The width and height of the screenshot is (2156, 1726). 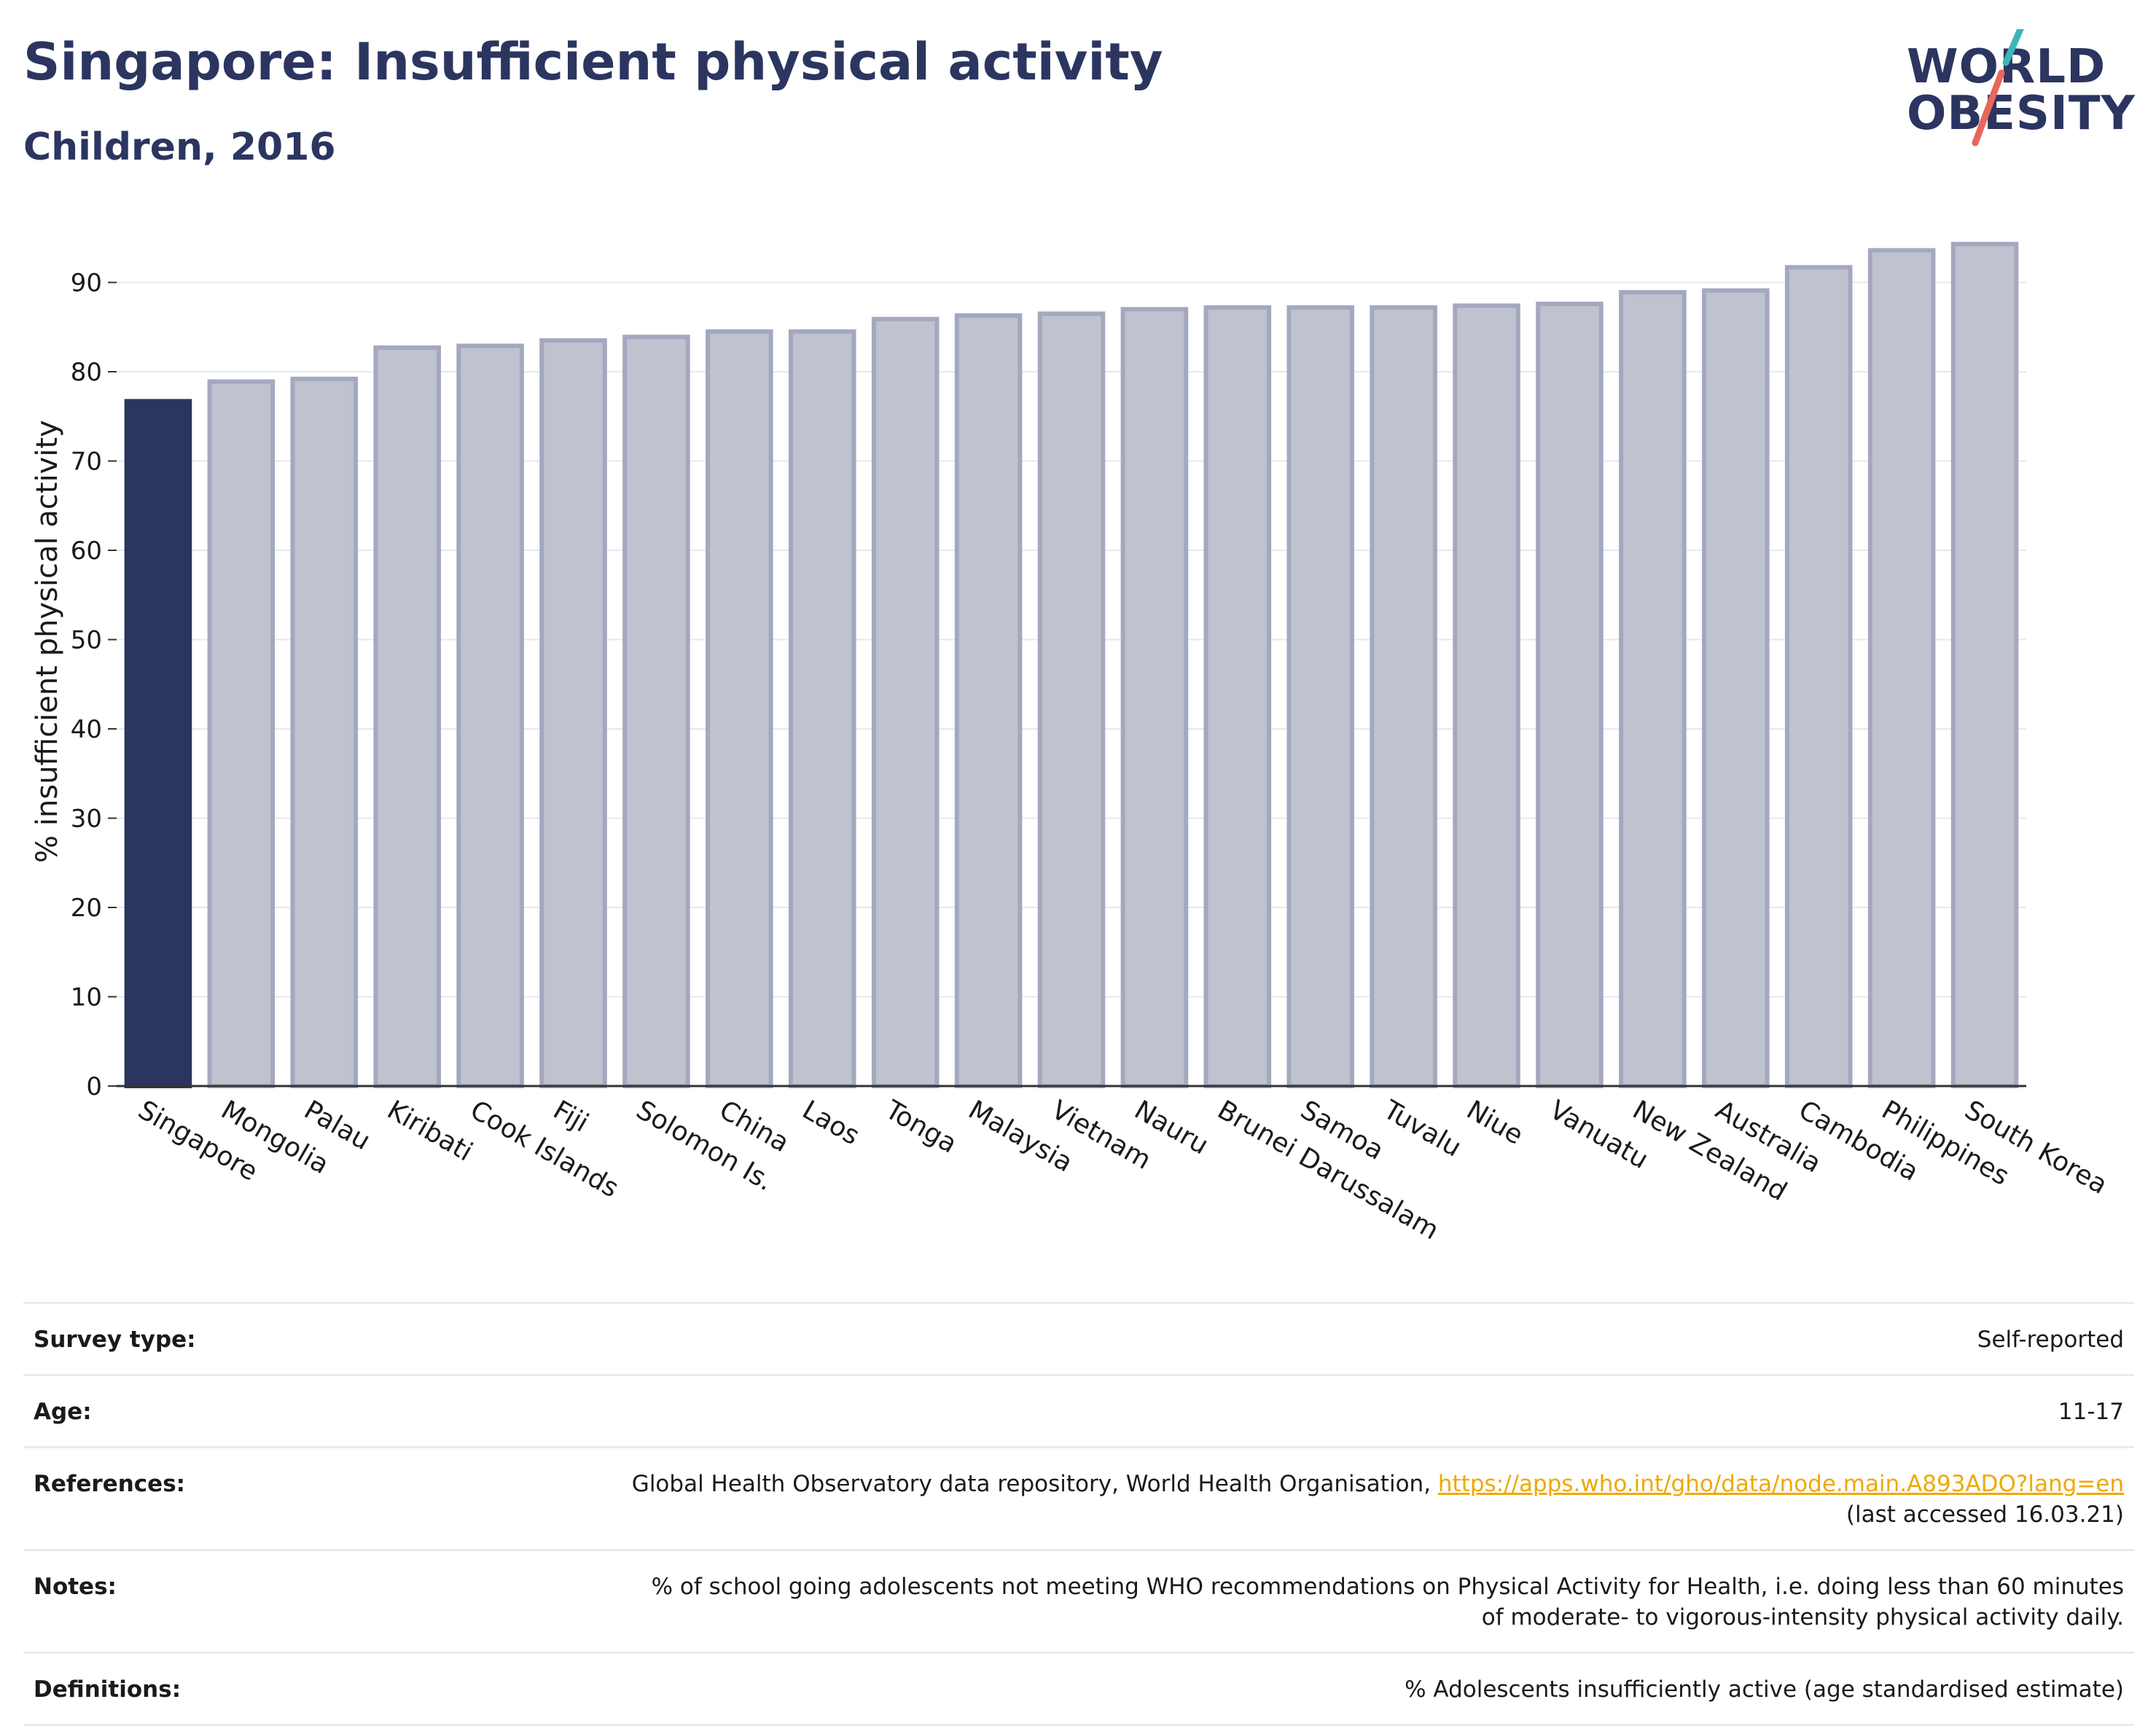 What do you see at coordinates (76, 1587) in the screenshot?
I see `notes-label: Notes:` at bounding box center [76, 1587].